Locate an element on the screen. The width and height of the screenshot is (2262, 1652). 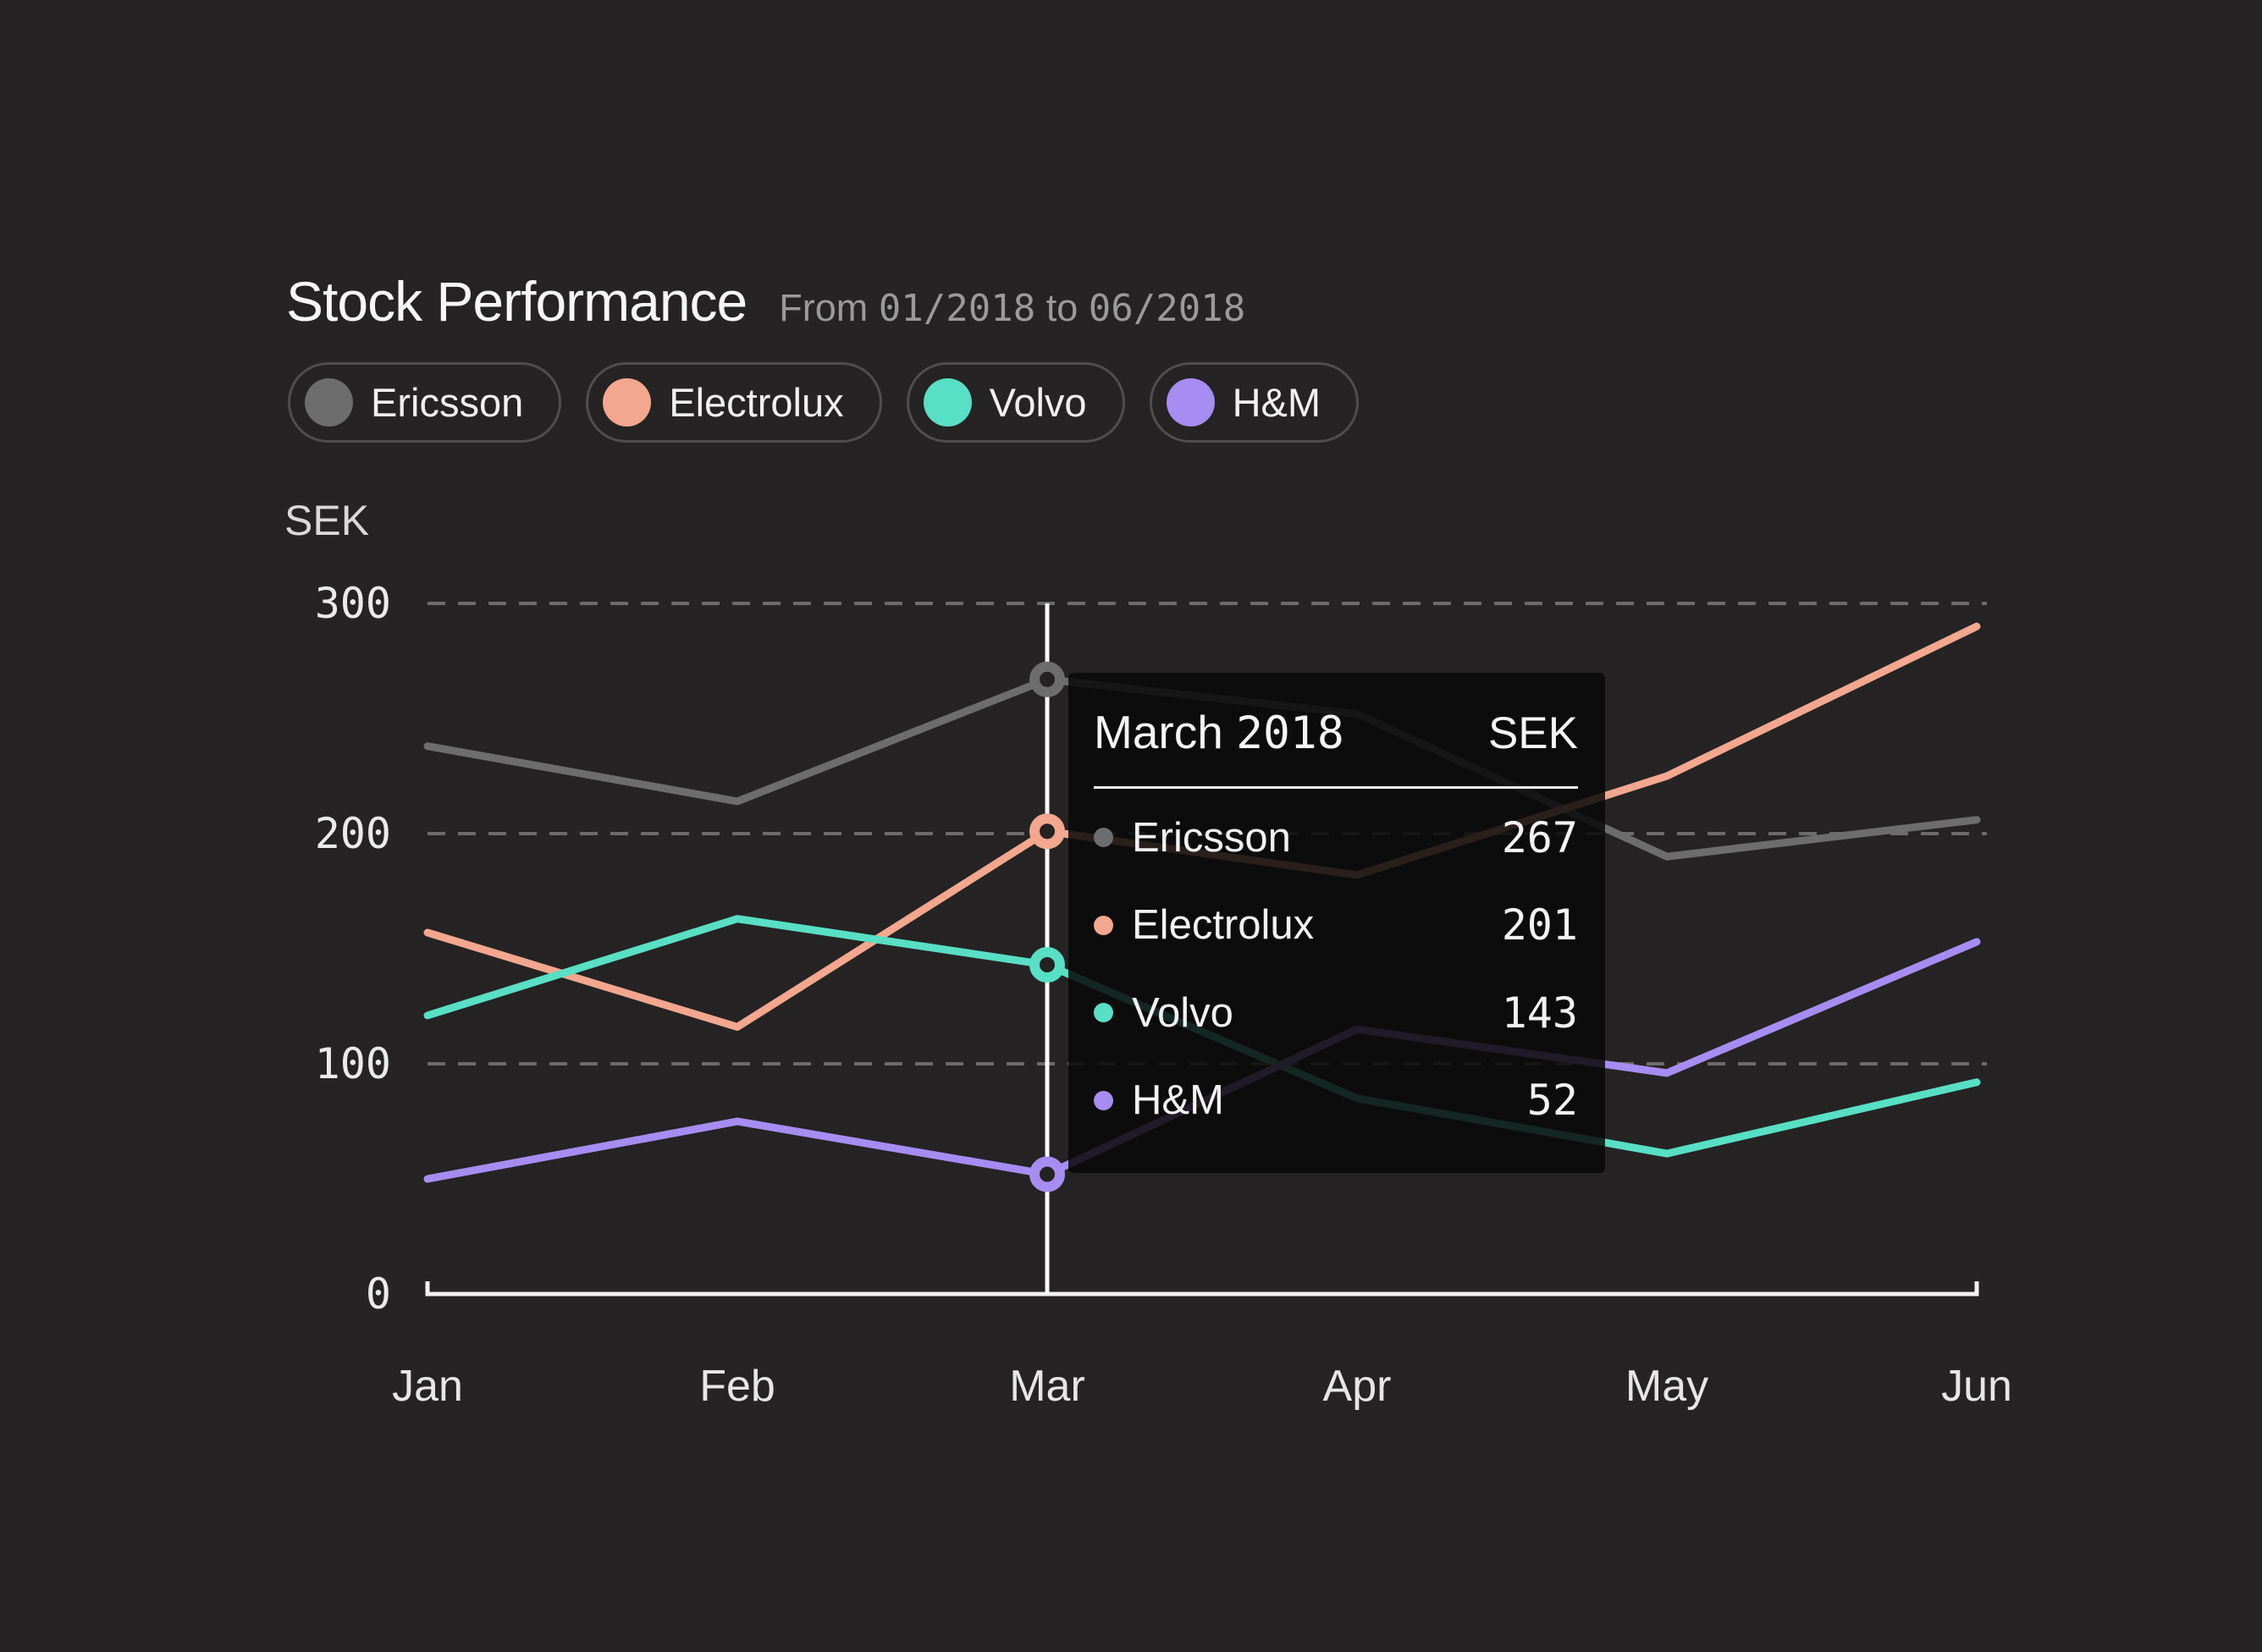
tooltip-rows: Ericsson 267 Electrolux 201 Volvo 143 H&M 52 is located at coordinates (1336, 969).